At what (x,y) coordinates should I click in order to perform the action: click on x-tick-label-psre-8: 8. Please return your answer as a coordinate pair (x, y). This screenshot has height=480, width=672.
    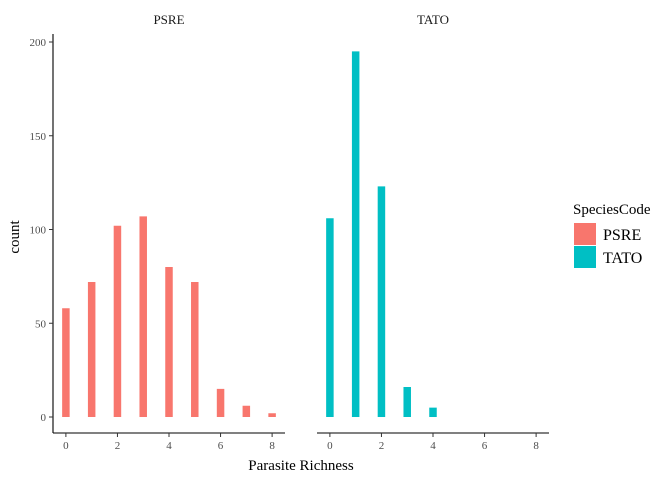
    Looking at the image, I should click on (272, 446).